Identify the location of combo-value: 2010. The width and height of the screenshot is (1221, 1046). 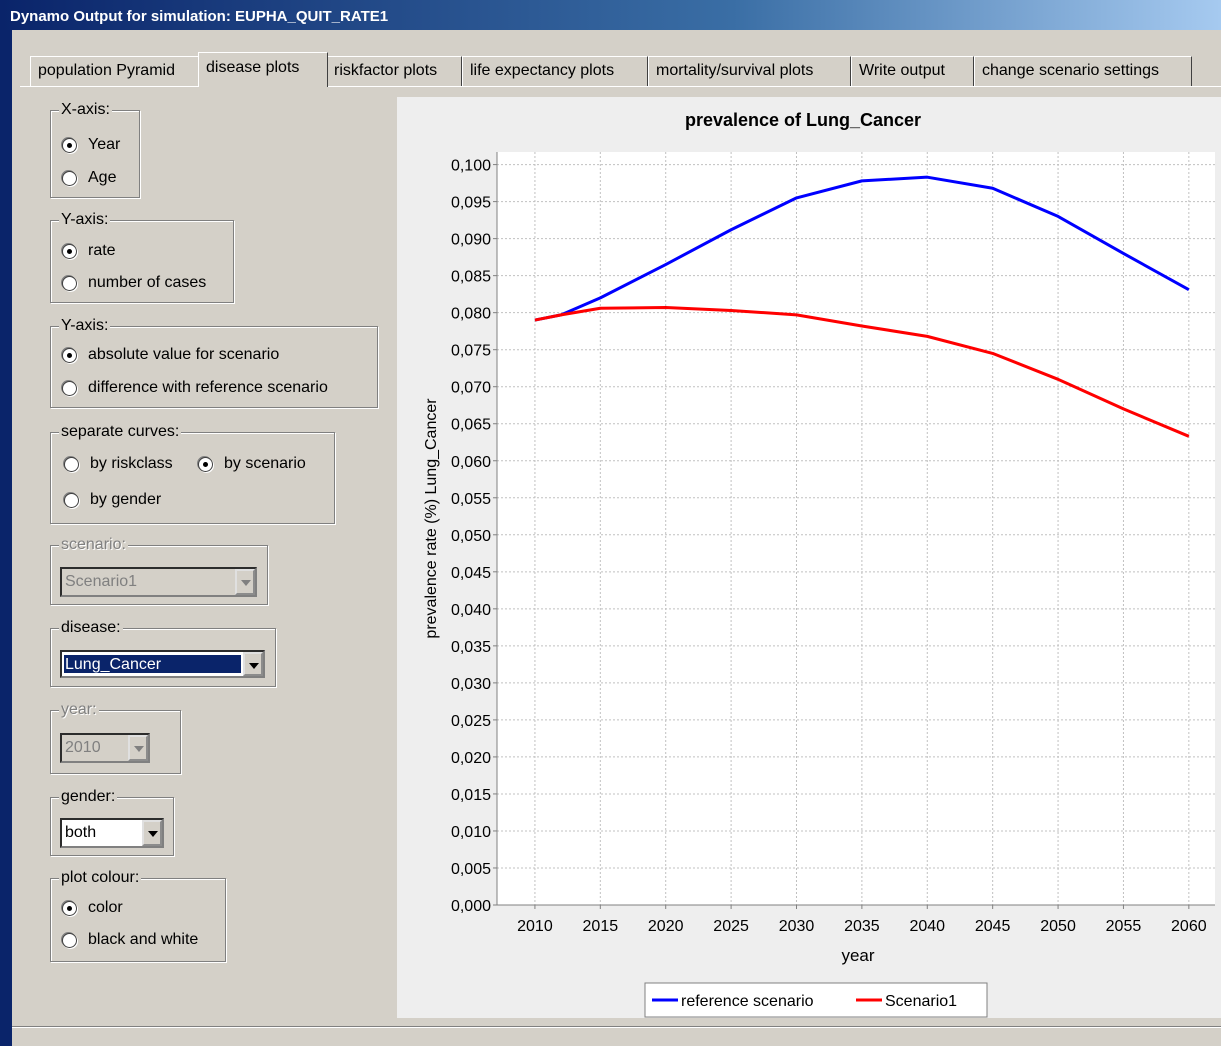
(83, 747).